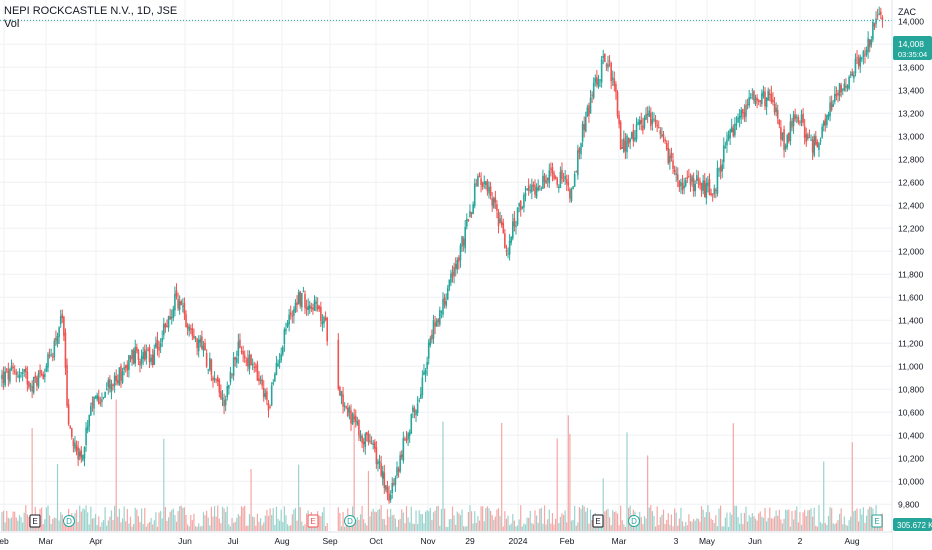 This screenshot has height=550, width=932. I want to click on y-tick-label: 11,600, so click(911, 297).